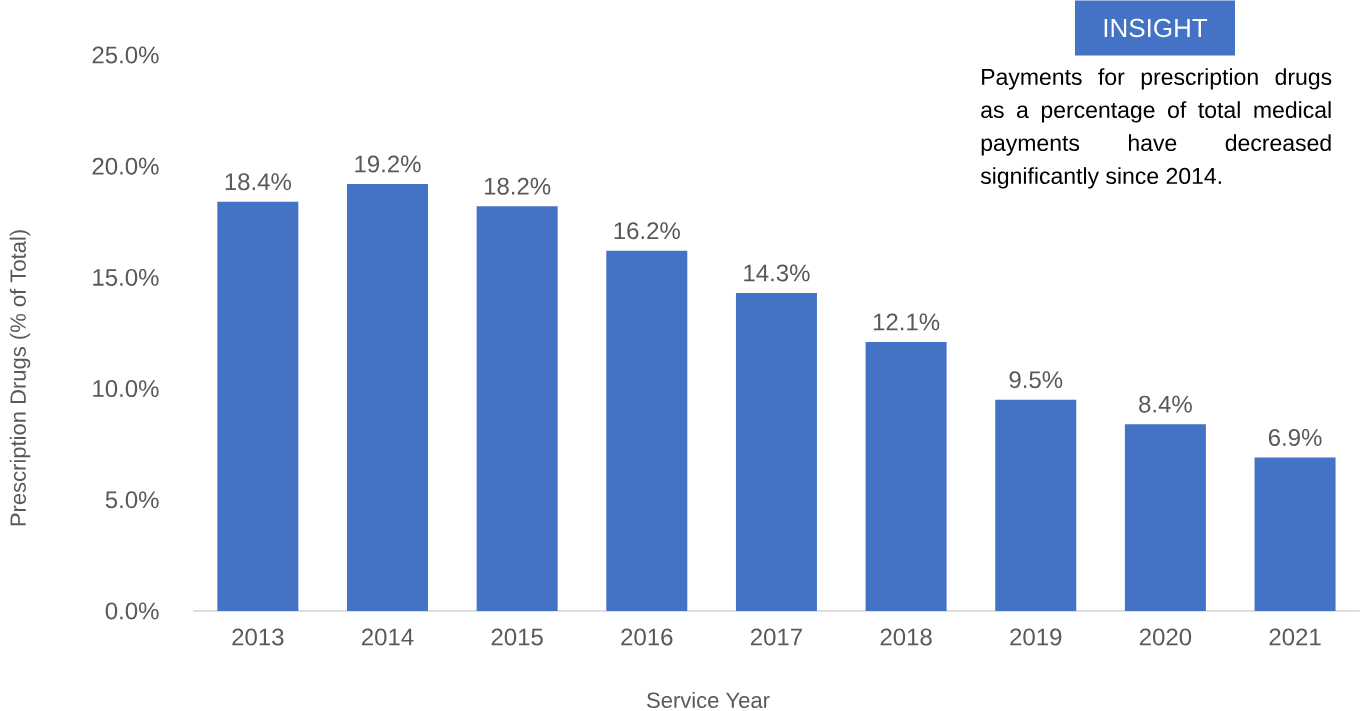 The height and width of the screenshot is (711, 1366). What do you see at coordinates (777, 273) in the screenshot?
I see `data-label: 14.3%` at bounding box center [777, 273].